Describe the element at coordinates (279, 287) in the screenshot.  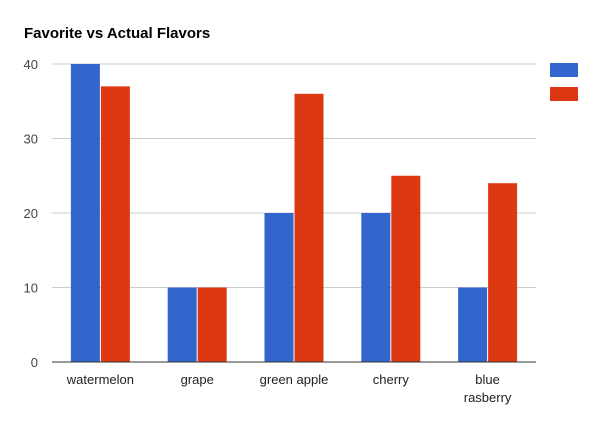
I see `bar-series-1-green-apple` at that location.